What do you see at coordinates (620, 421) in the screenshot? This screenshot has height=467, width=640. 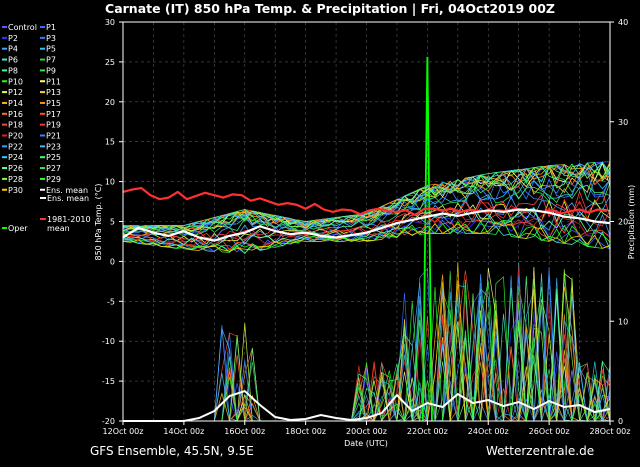 I see `y2-tick-label: 0` at bounding box center [620, 421].